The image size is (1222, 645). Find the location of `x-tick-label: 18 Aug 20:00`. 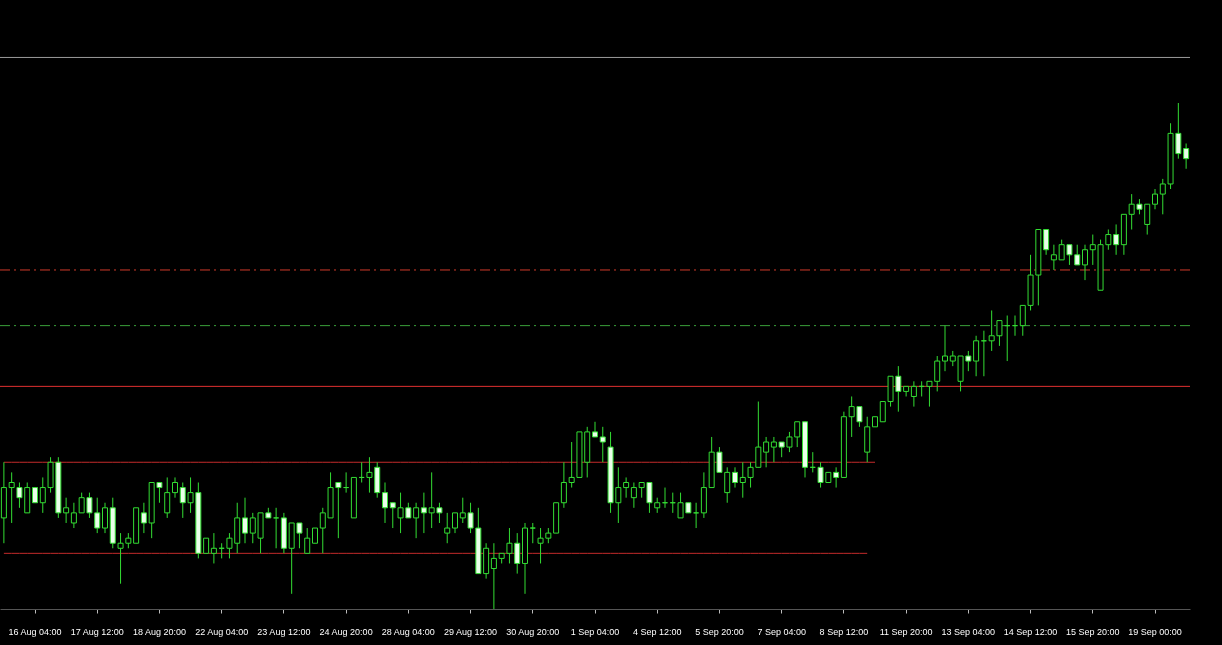

x-tick-label: 18 Aug 20:00 is located at coordinates (159, 631).